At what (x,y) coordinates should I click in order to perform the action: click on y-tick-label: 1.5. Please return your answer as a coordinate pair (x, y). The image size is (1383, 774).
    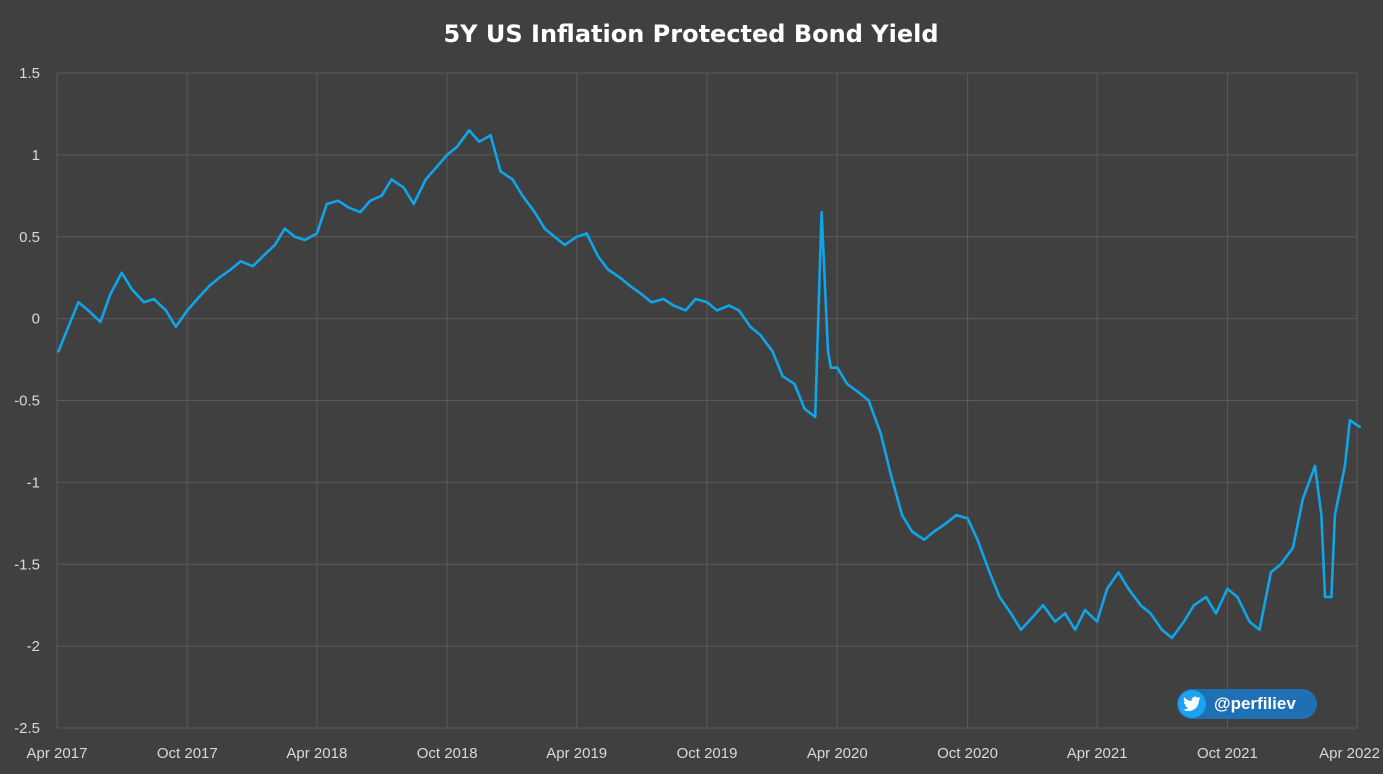
    Looking at the image, I should click on (29, 73).